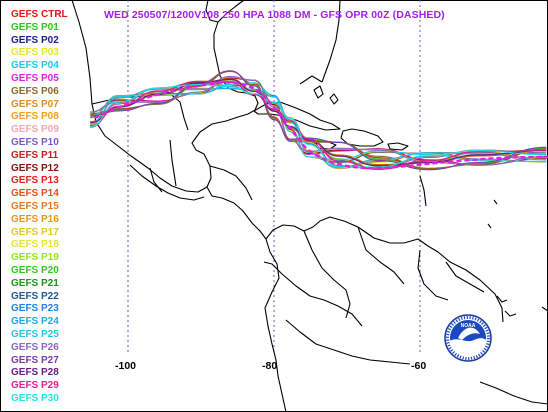  What do you see at coordinates (35, 360) in the screenshot?
I see `legend-item: GEFS P27` at bounding box center [35, 360].